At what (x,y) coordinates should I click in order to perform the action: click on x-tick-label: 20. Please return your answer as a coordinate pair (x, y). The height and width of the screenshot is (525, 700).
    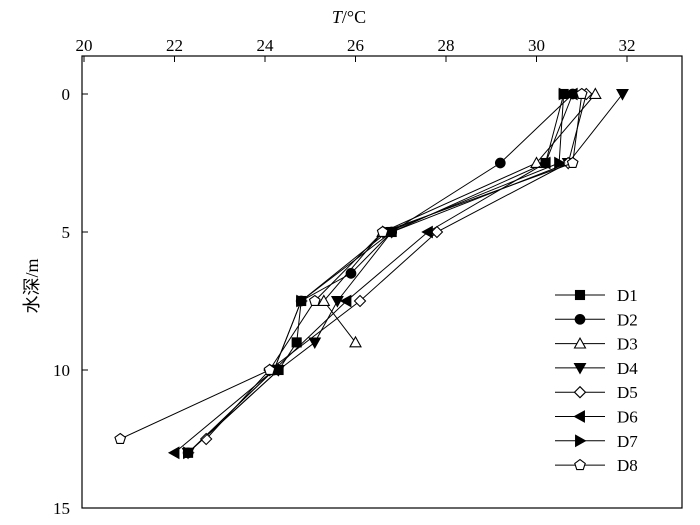
    Looking at the image, I should click on (84, 45).